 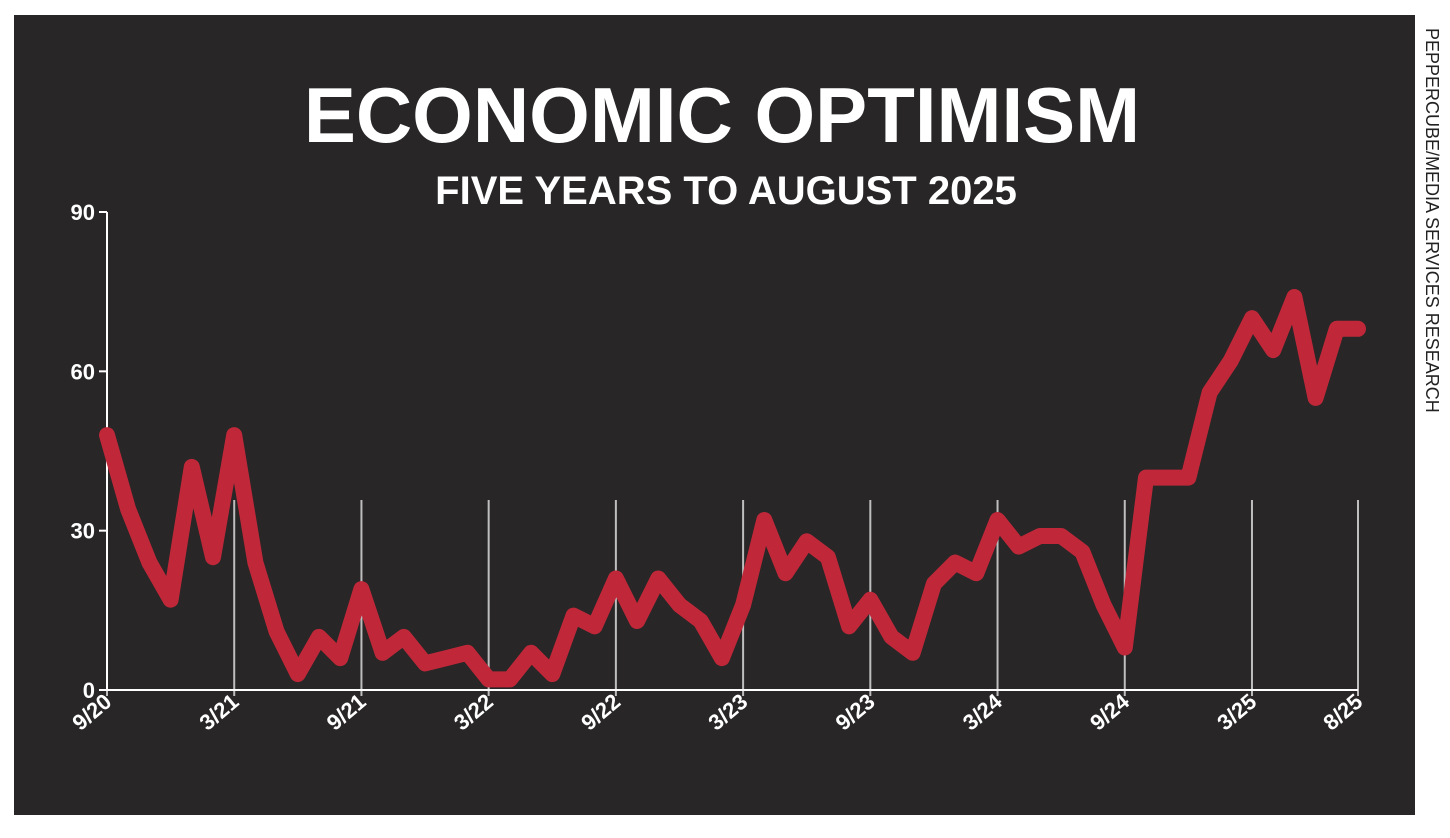 I want to click on y-tick-label: 90, so click(x=83, y=212).